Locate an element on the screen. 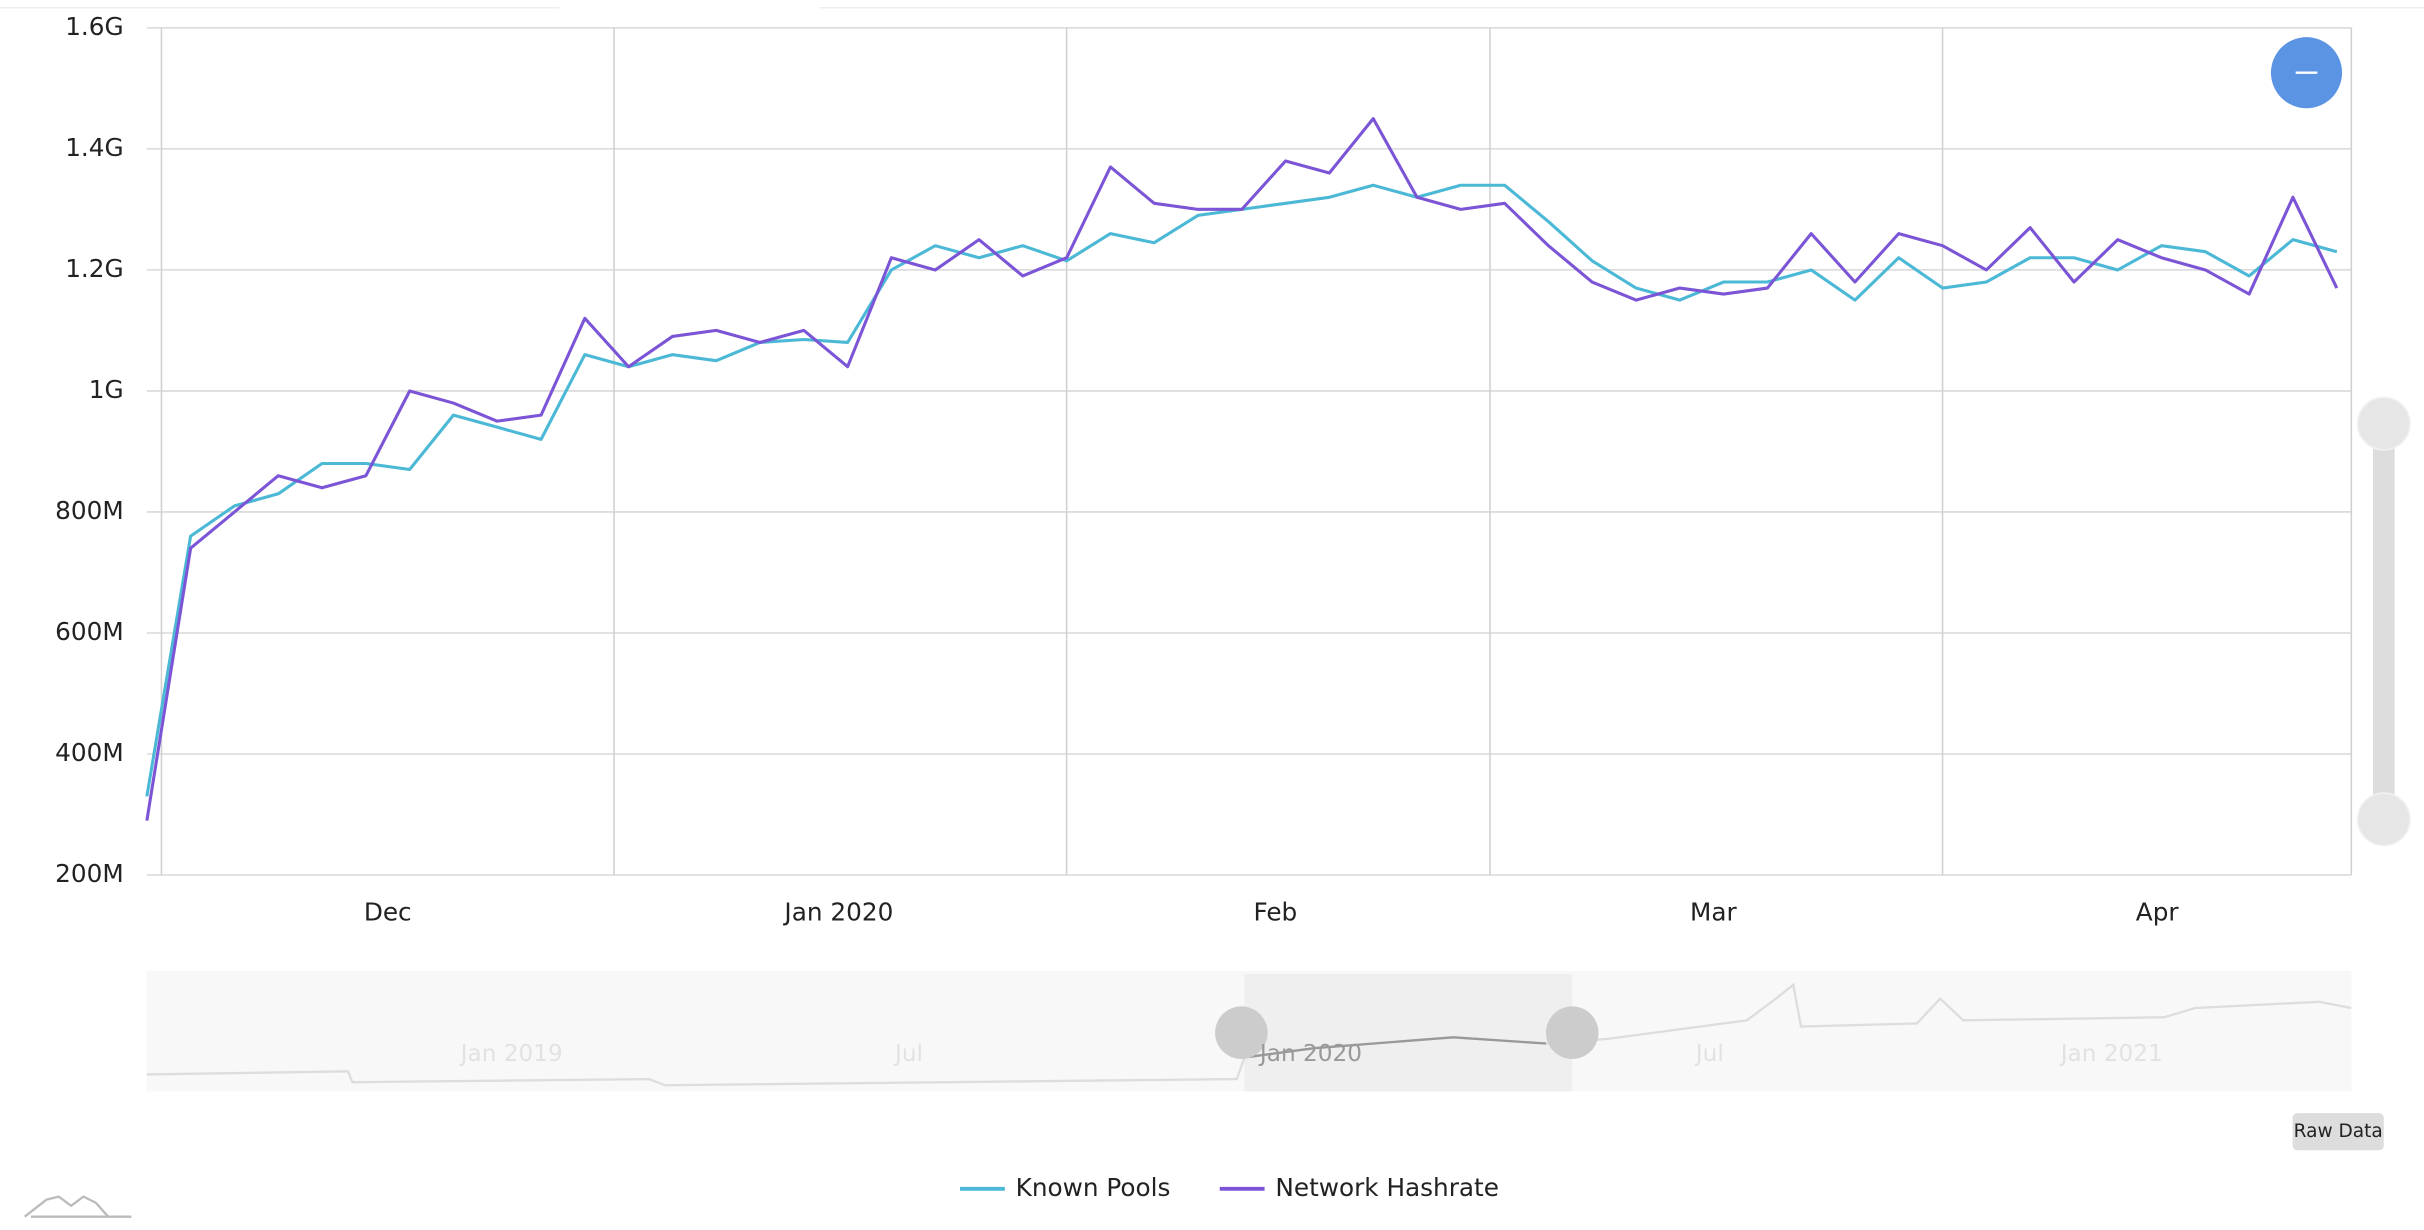  navigator-series is located at coordinates (1249, 1034).